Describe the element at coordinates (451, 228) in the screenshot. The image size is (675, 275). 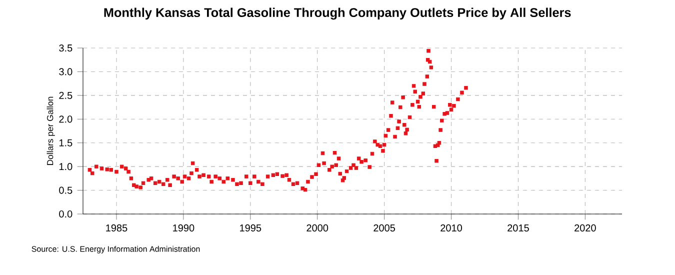
I see `x-tick-label: 2010` at that location.